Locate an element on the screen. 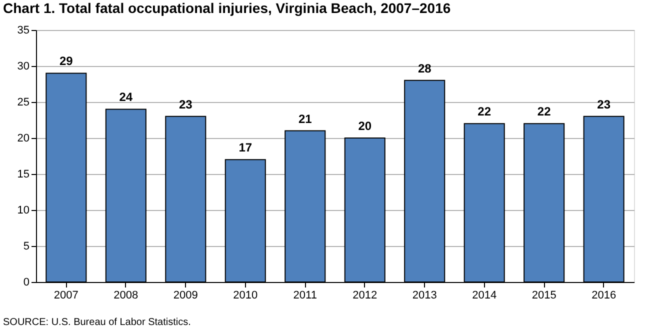  data-label: 20 is located at coordinates (365, 126).